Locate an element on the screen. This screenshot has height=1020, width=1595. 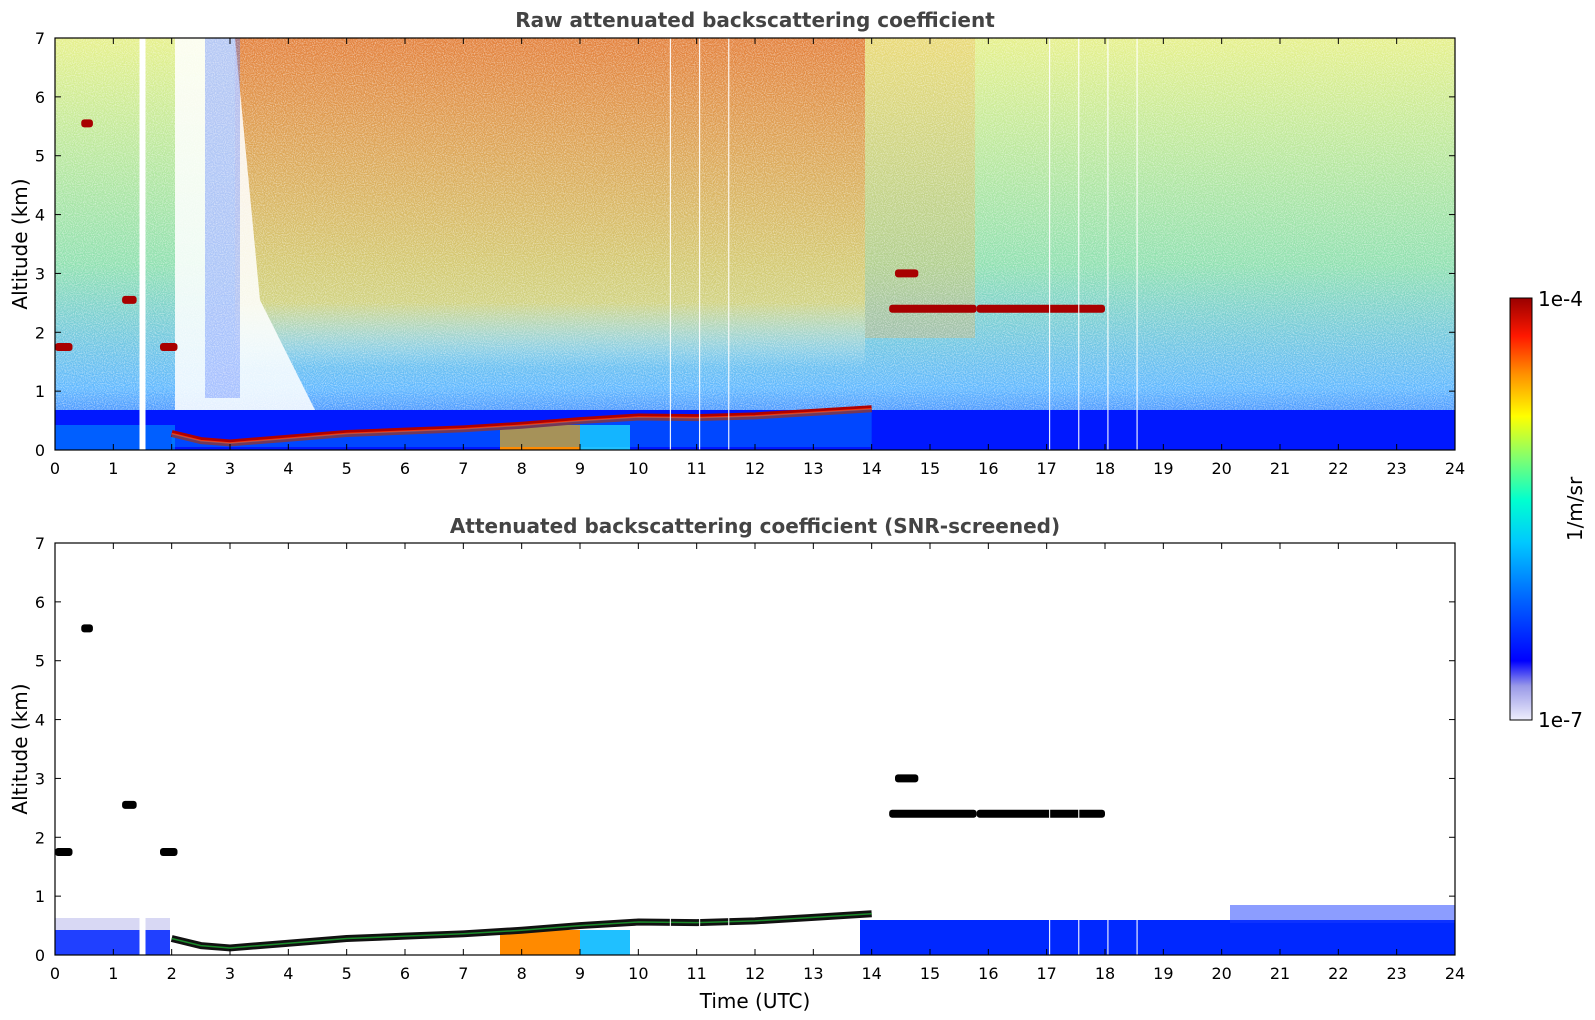
top-x-tick-label: 0 is located at coordinates (55, 468).